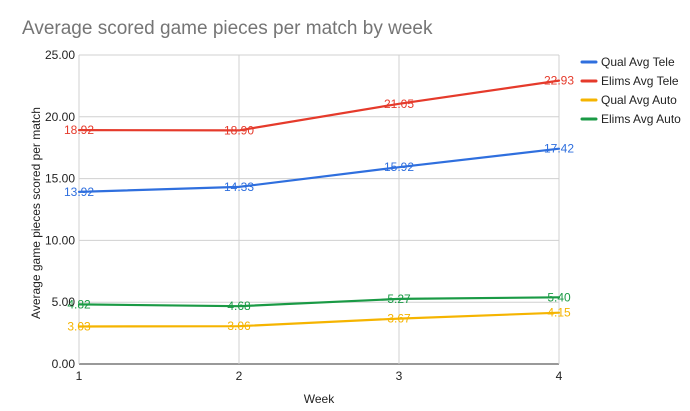 This screenshot has width=690, height=411. Describe the element at coordinates (639, 100) in the screenshot. I see `legend-item: Qual Avg Auto` at that location.